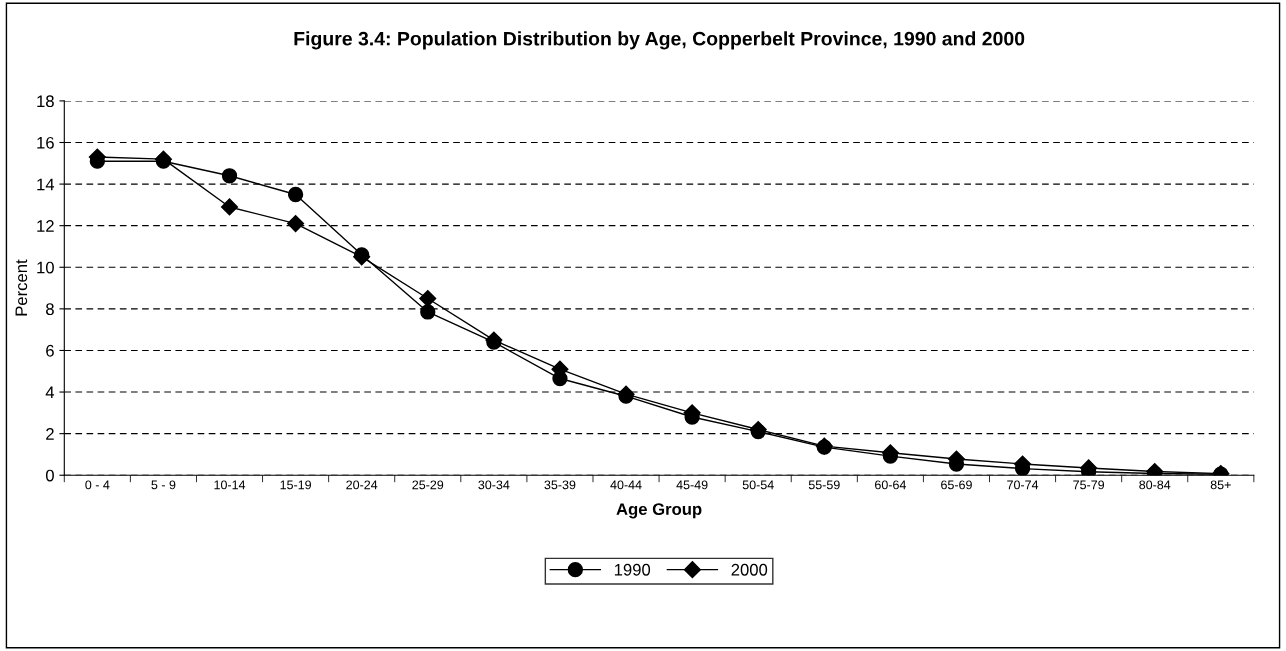  I want to click on y-tick-label: 8, so click(50, 309).